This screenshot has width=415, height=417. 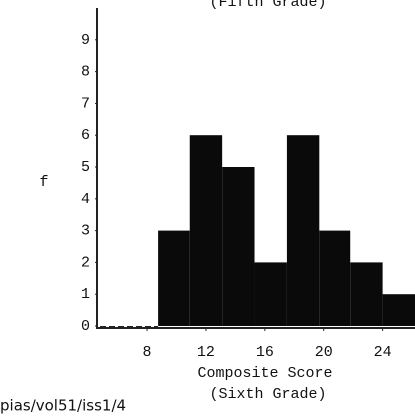 I want to click on x-tick-label: 16, so click(x=265, y=352).